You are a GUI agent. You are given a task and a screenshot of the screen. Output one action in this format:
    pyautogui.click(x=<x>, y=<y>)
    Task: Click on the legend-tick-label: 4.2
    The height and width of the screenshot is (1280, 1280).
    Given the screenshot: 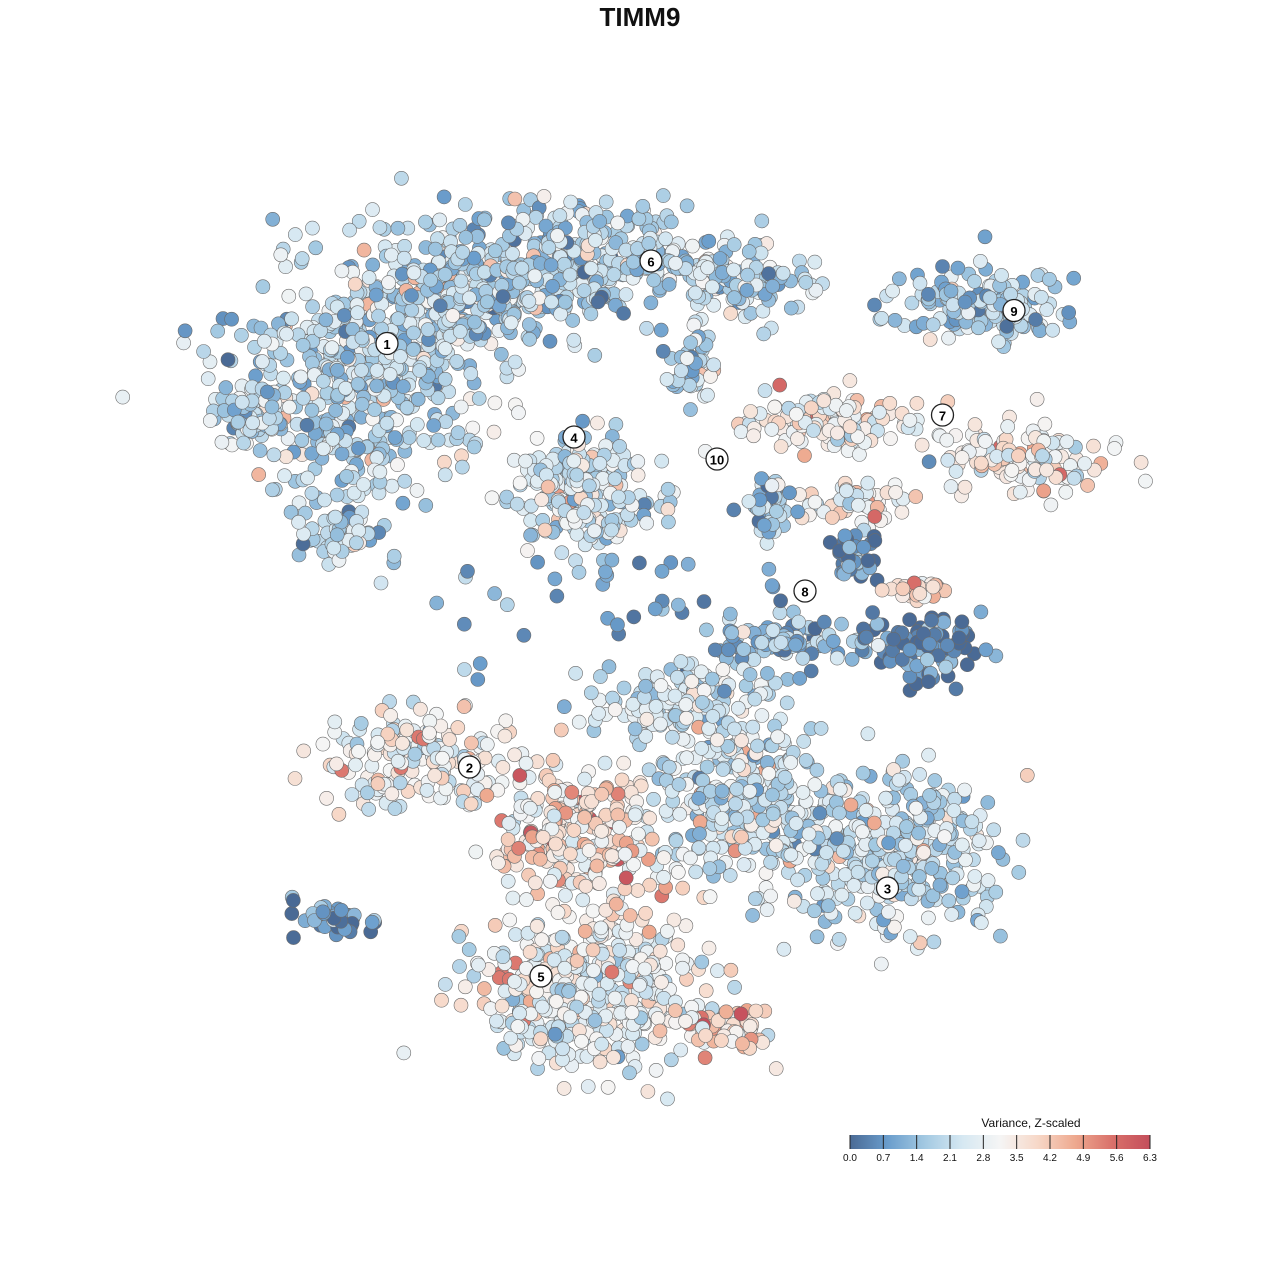 What is the action you would take?
    pyautogui.click(x=1050, y=1158)
    